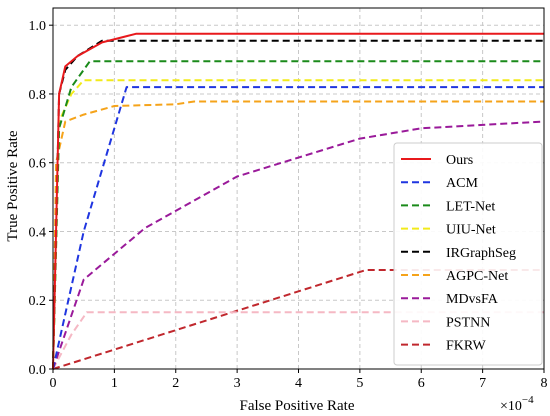 The width and height of the screenshot is (550, 416). Describe the element at coordinates (544, 383) in the screenshot. I see `x-tick-label: 8` at that location.